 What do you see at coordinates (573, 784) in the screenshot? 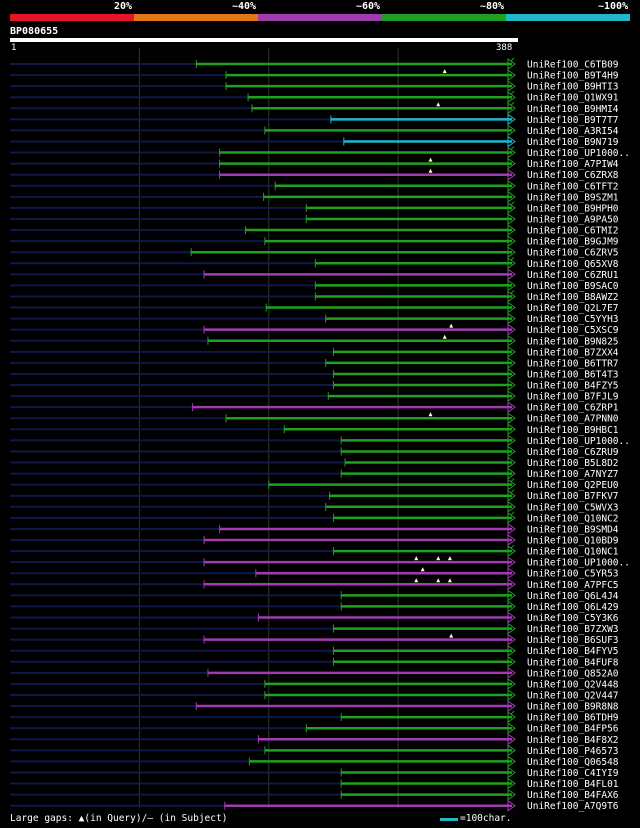
I see `hit-label: UniRef100_B4FL01` at bounding box center [573, 784].